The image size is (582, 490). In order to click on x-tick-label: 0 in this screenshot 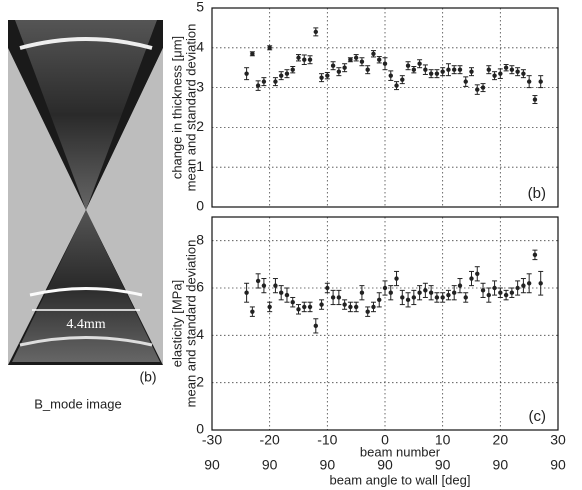, I will do `click(385, 440)`.